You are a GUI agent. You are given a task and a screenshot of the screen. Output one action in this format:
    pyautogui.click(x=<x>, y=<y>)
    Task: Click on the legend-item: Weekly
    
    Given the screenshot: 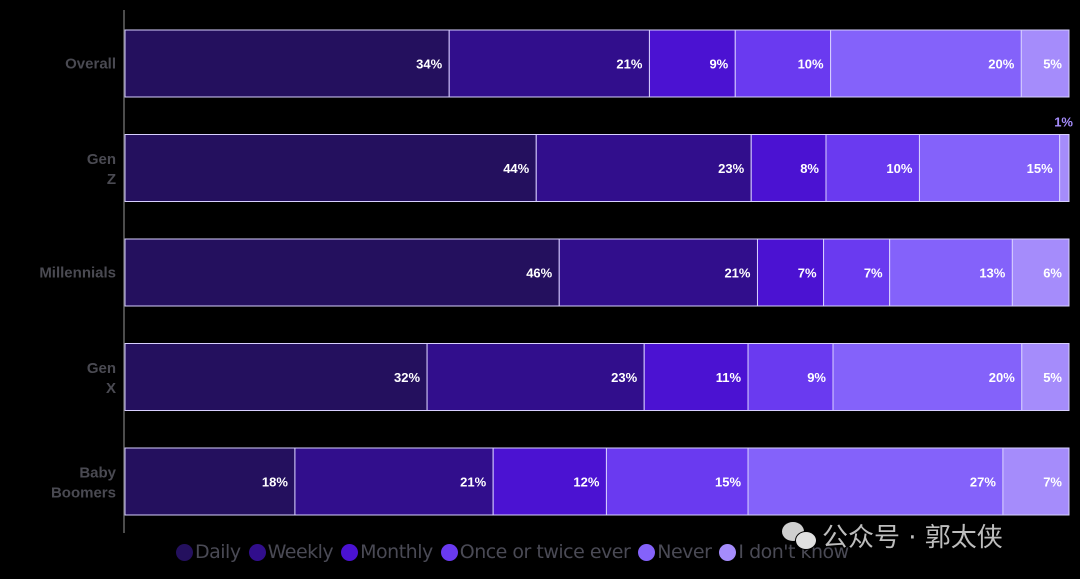 What is the action you would take?
    pyautogui.click(x=291, y=552)
    